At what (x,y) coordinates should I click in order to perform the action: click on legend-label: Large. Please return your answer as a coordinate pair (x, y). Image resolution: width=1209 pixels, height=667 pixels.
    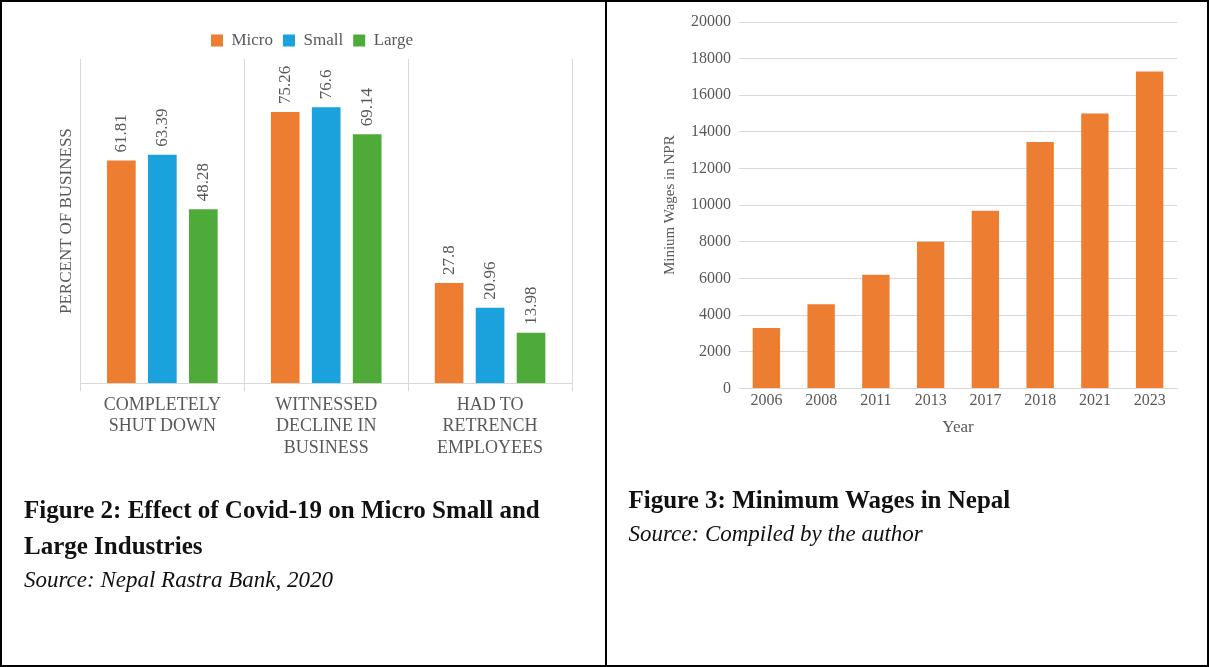
    Looking at the image, I should click on (393, 39).